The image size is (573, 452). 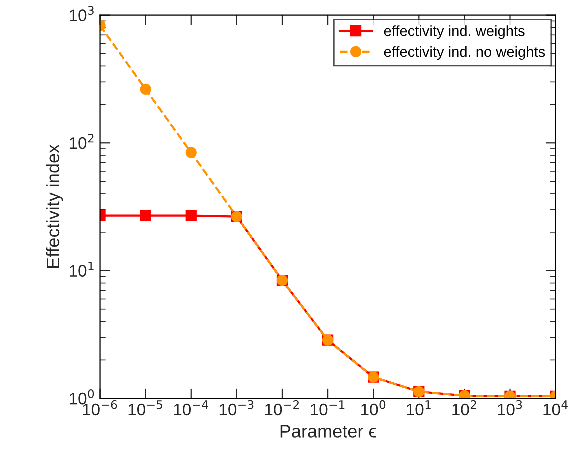 I want to click on legend-label: effectivity ind. no weights, so click(x=465, y=53).